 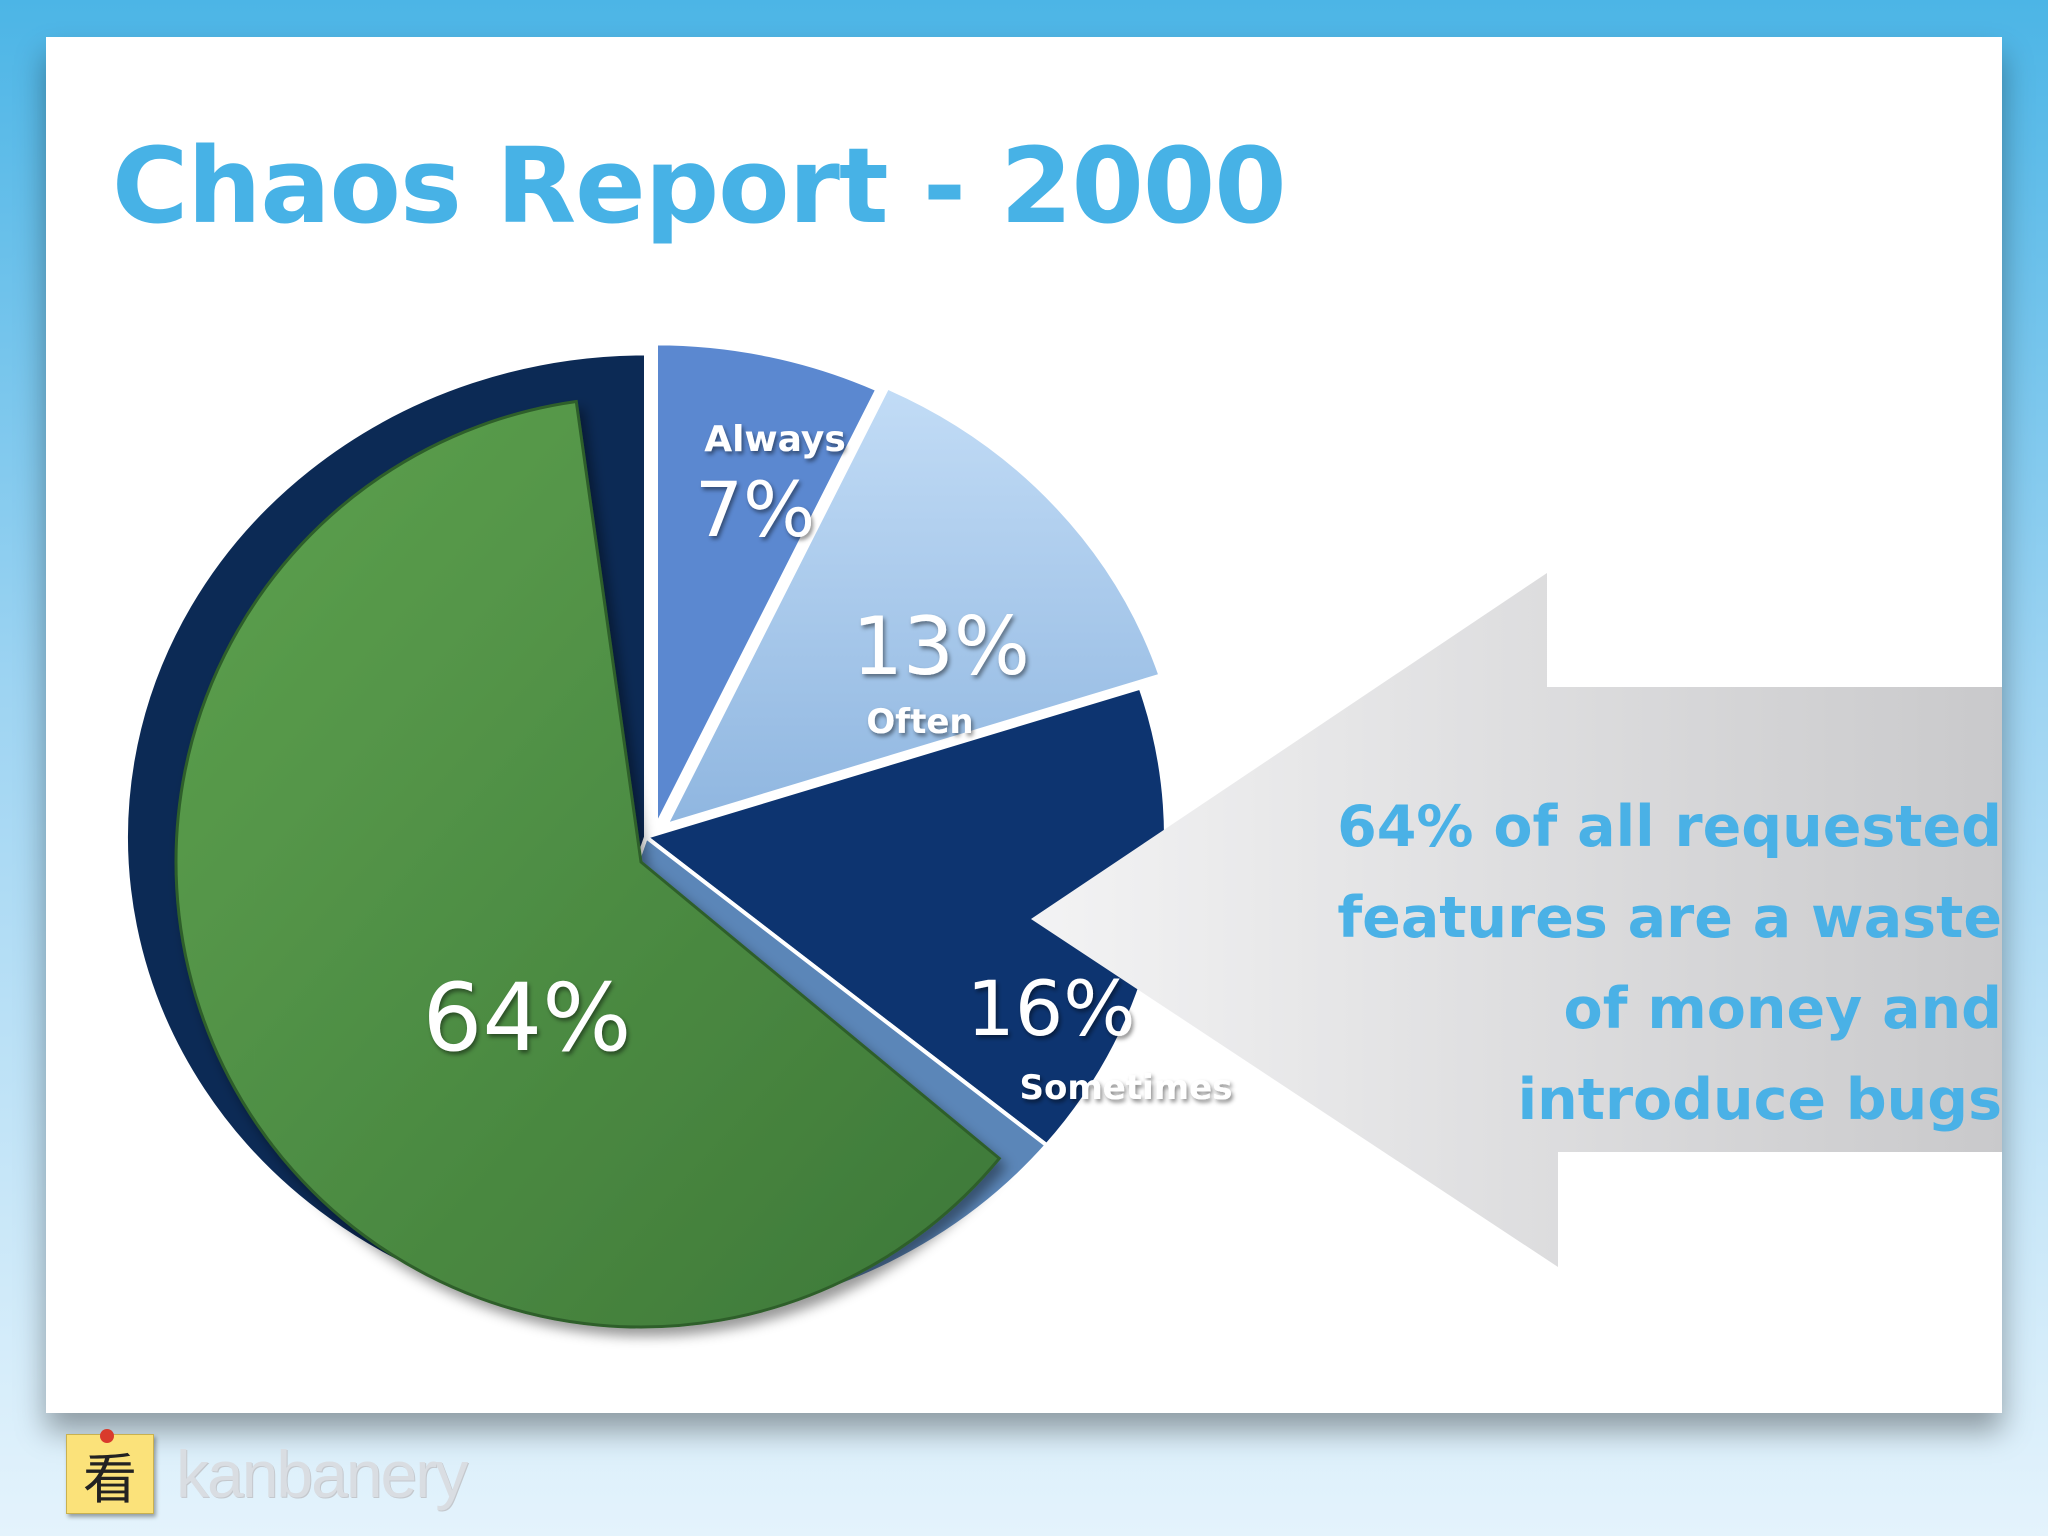 What do you see at coordinates (919, 722) in the screenshot?
I see `pie-category-label: Often` at bounding box center [919, 722].